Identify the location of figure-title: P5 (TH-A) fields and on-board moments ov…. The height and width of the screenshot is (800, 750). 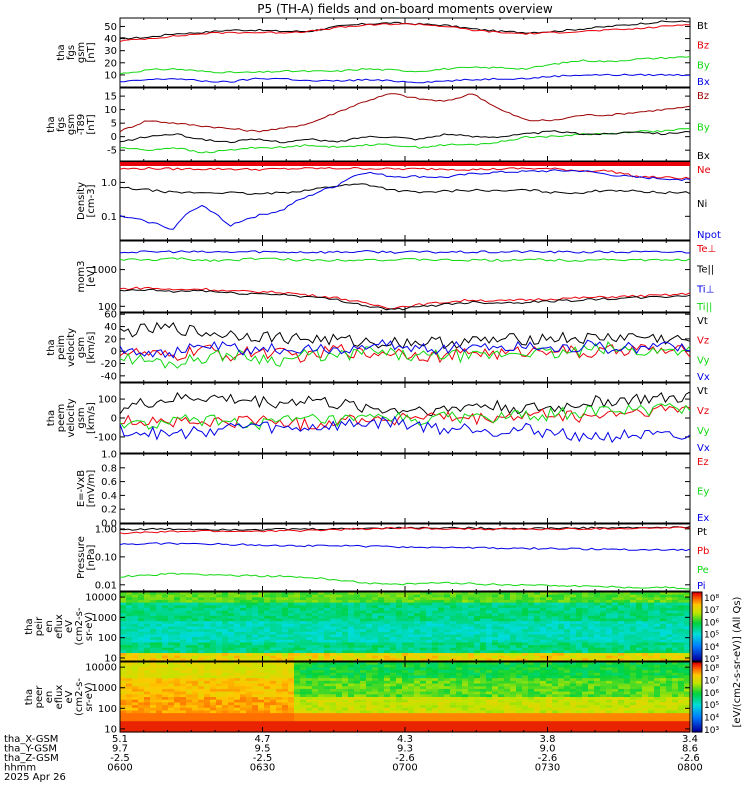
(405, 9).